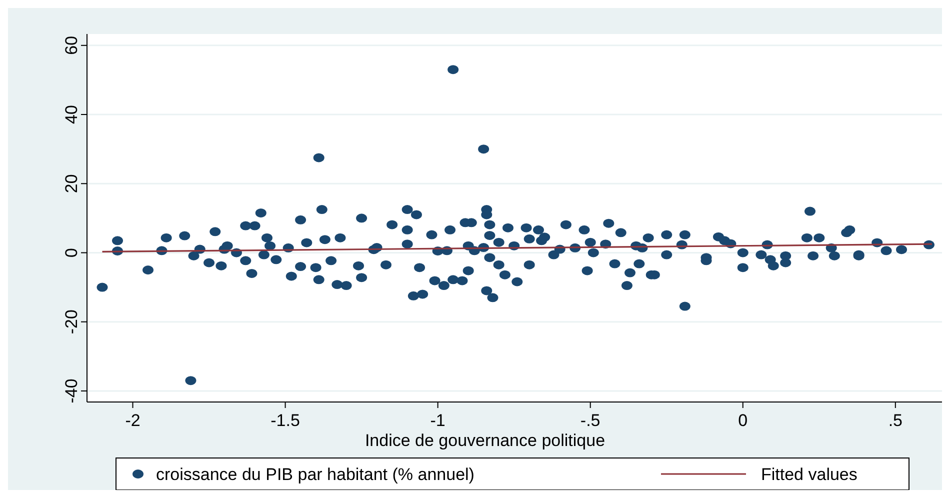 This screenshot has width=950, height=498. I want to click on x-tick-label: -.5, so click(590, 420).